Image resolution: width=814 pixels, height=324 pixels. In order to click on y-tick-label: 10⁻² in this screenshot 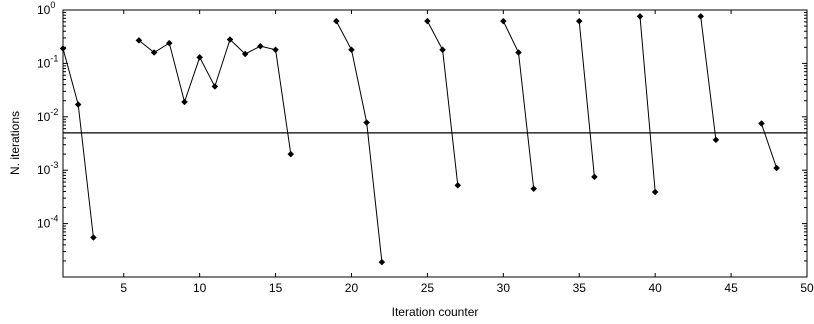, I will do `click(47, 115)`.